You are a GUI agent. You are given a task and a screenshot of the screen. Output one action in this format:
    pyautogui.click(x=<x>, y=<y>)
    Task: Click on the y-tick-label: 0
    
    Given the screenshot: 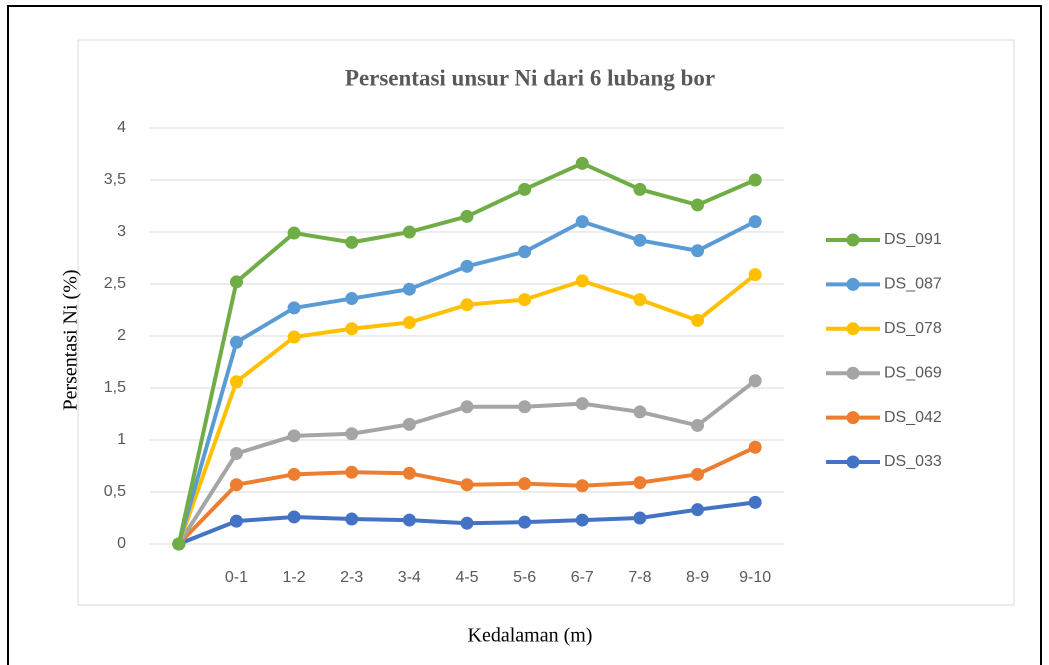 What is the action you would take?
    pyautogui.click(x=121, y=543)
    